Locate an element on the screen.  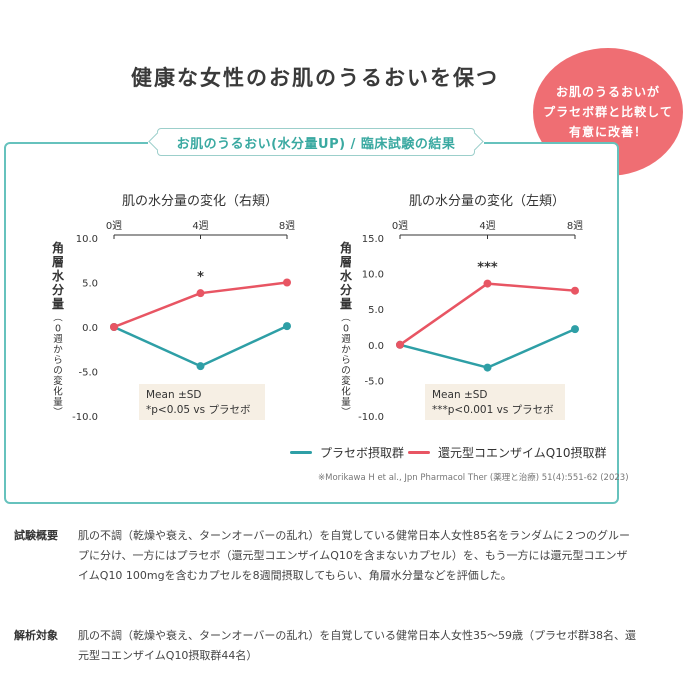
legend-placebo: プラセボ摂取群 is located at coordinates (347, 452).